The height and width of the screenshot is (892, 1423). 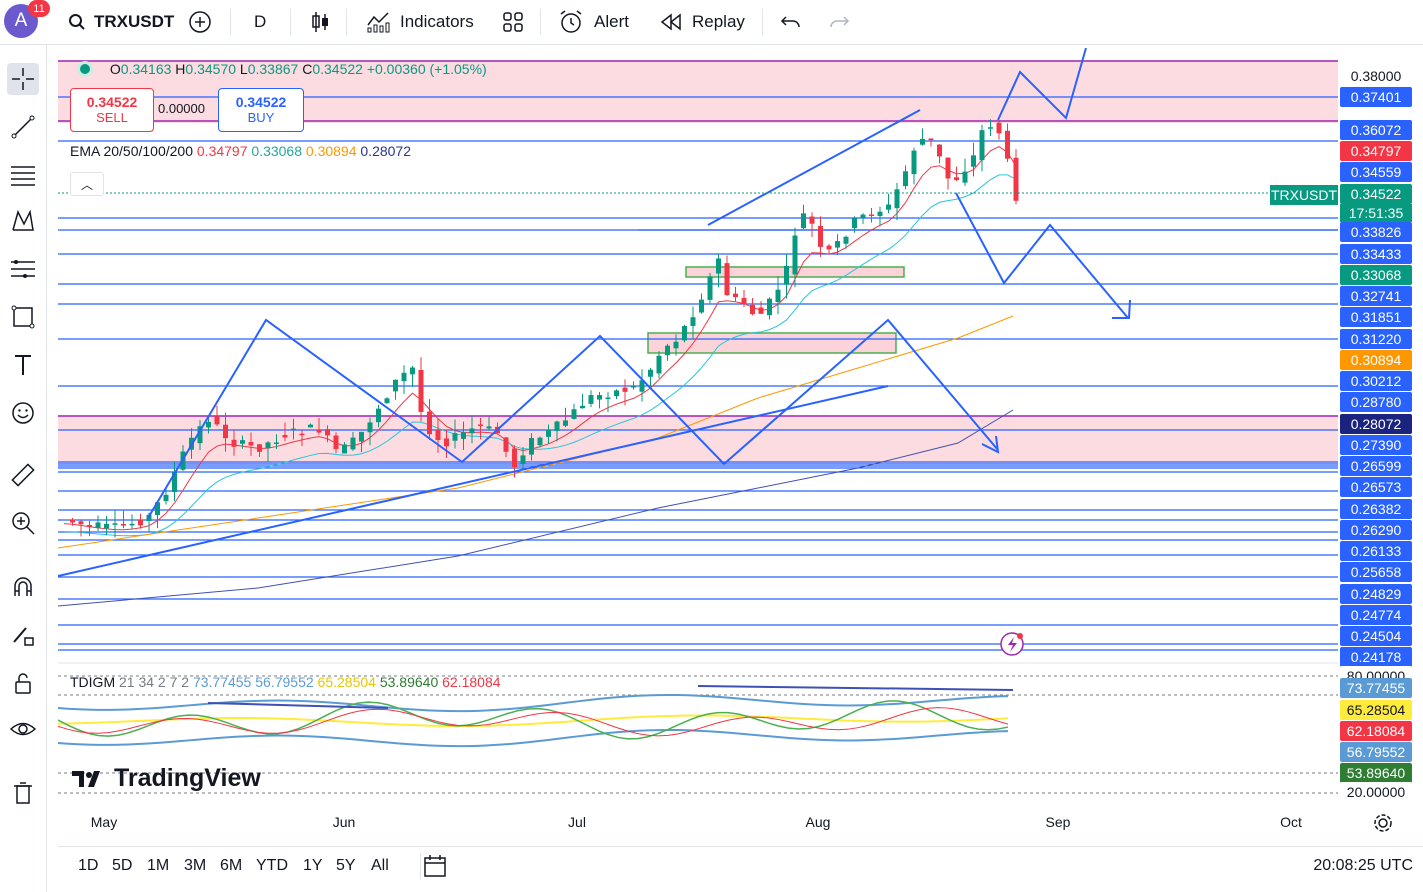 I want to click on price-axis-label: 0.31220, so click(x=1376, y=339).